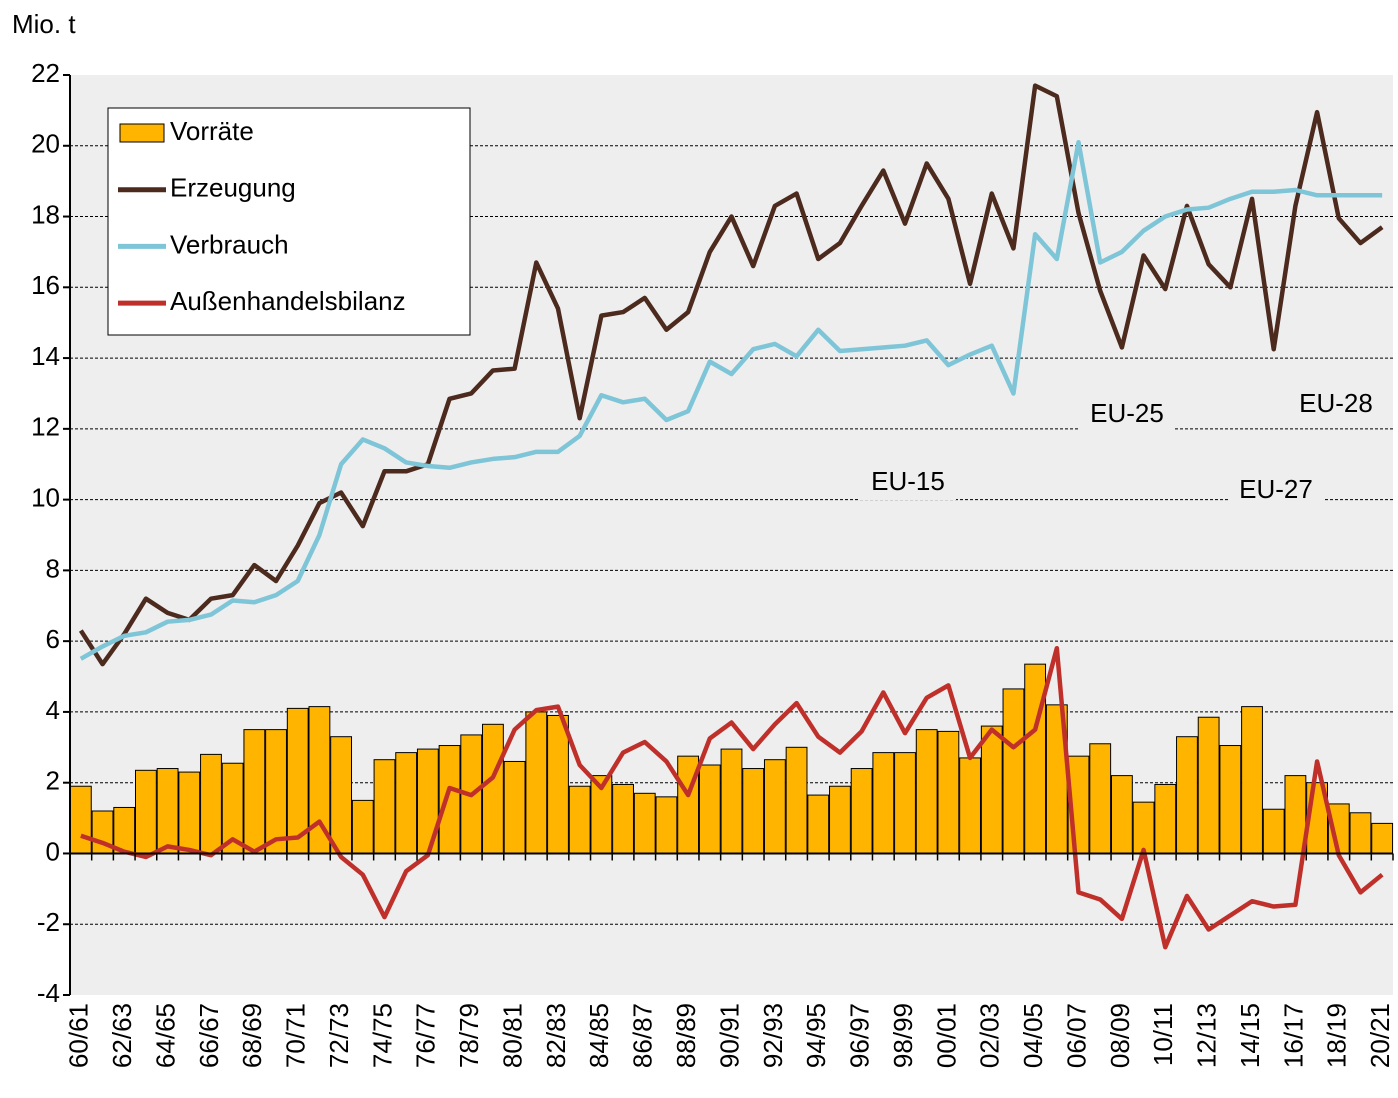 The image size is (1398, 1098). I want to click on x-tick-label: 76/77, so click(426, 1035).